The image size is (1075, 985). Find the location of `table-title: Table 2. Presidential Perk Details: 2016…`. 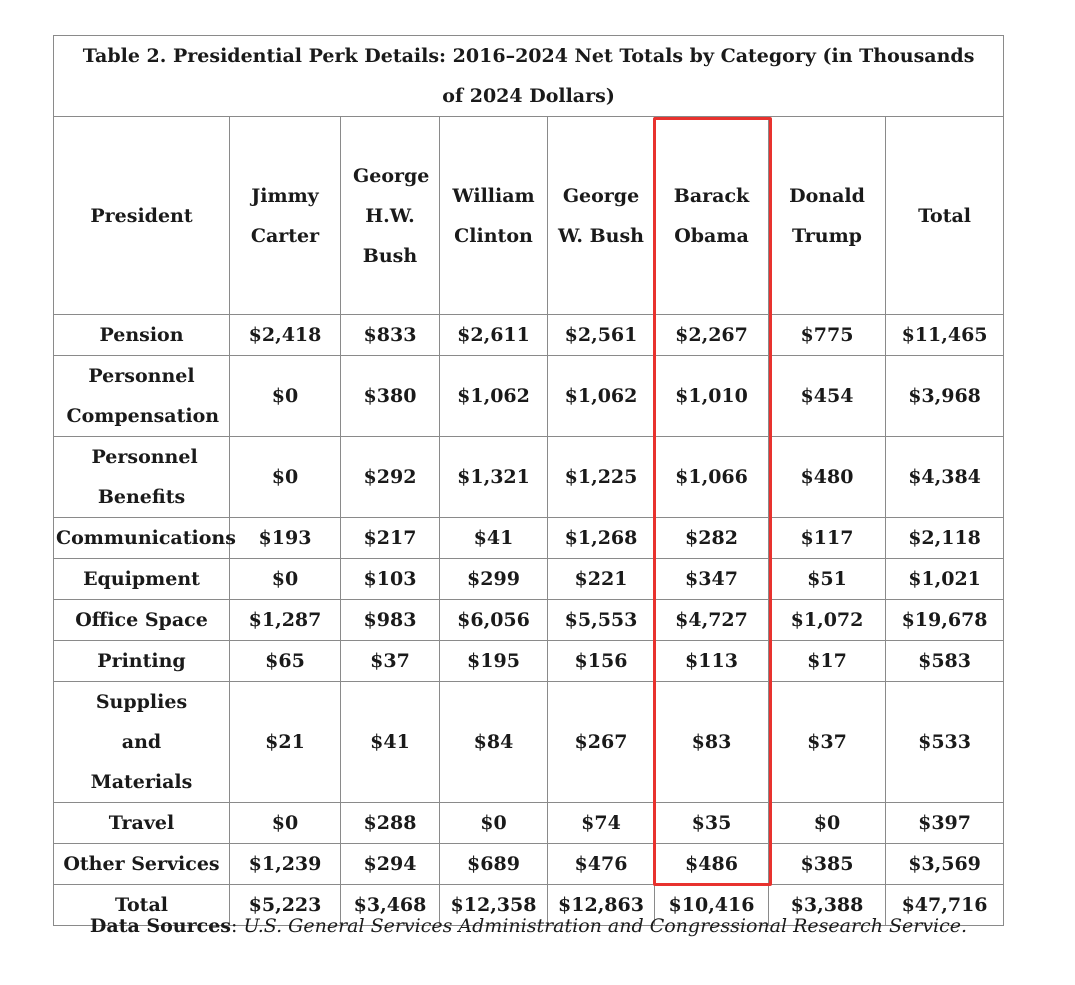

table-title: Table 2. Presidential Perk Details: 2016… is located at coordinates (528, 76).